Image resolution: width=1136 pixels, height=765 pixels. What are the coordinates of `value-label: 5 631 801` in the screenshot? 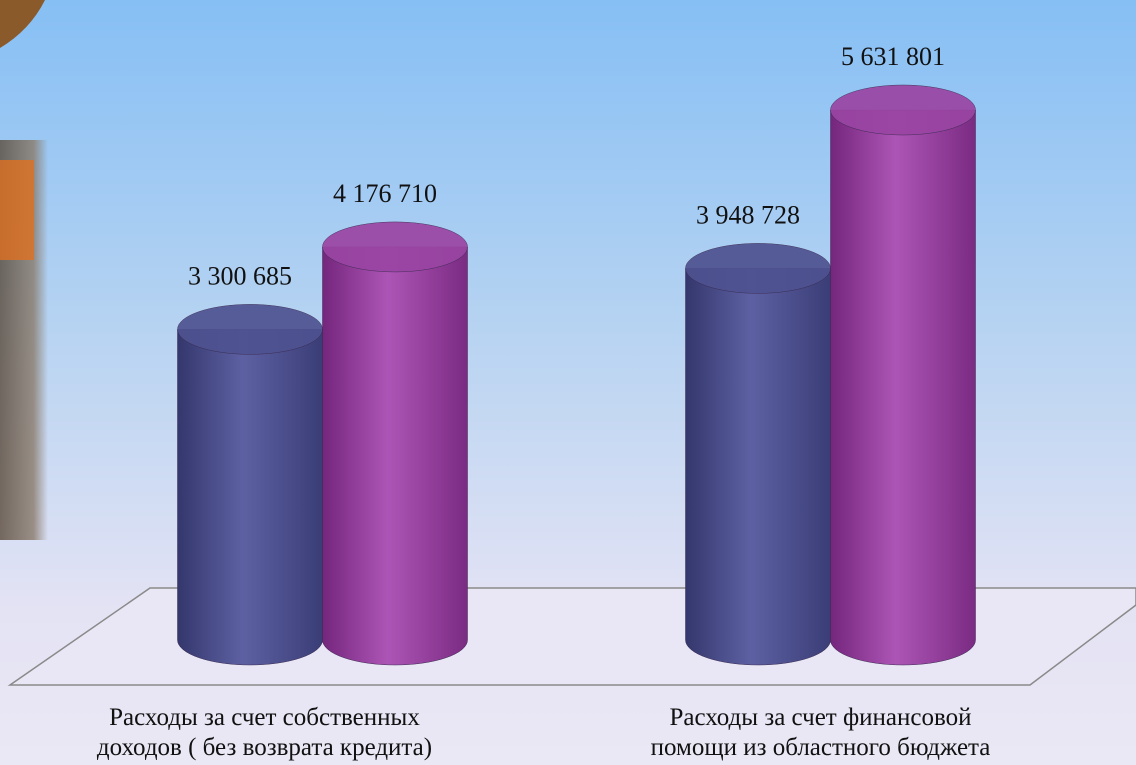 It's located at (893, 56).